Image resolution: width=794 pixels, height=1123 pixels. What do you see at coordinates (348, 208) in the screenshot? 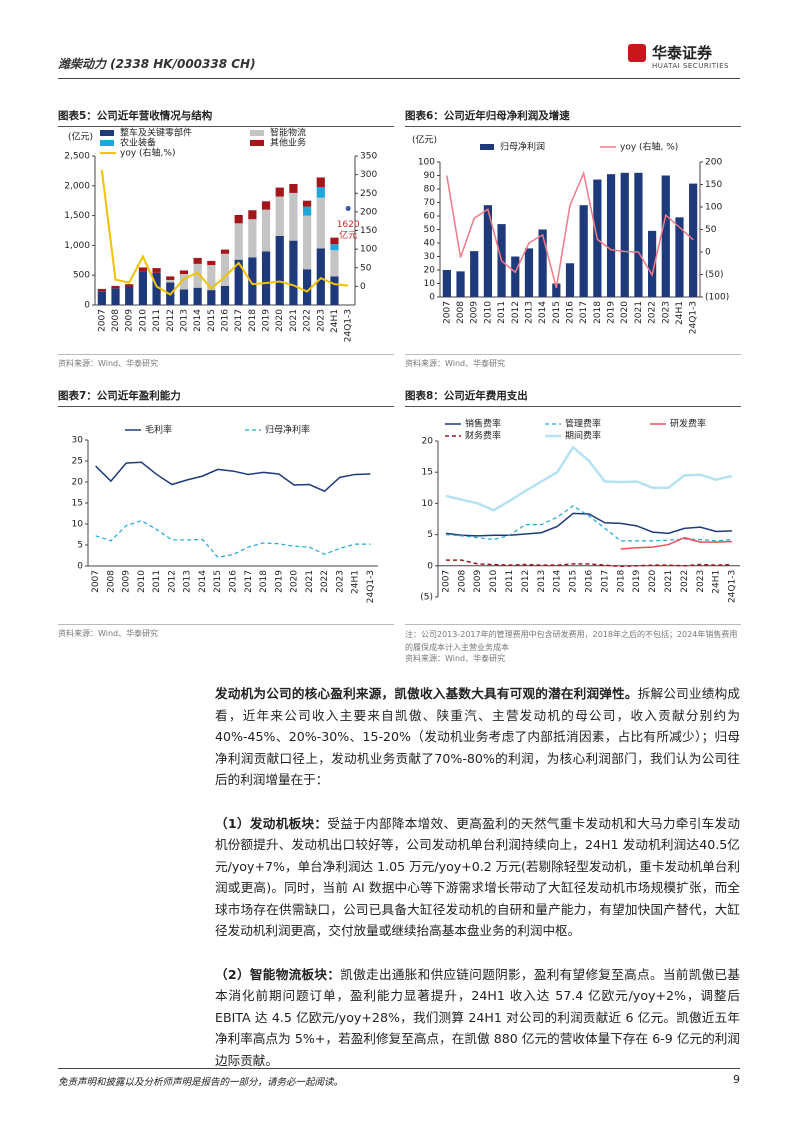
I see `annotation-marker` at bounding box center [348, 208].